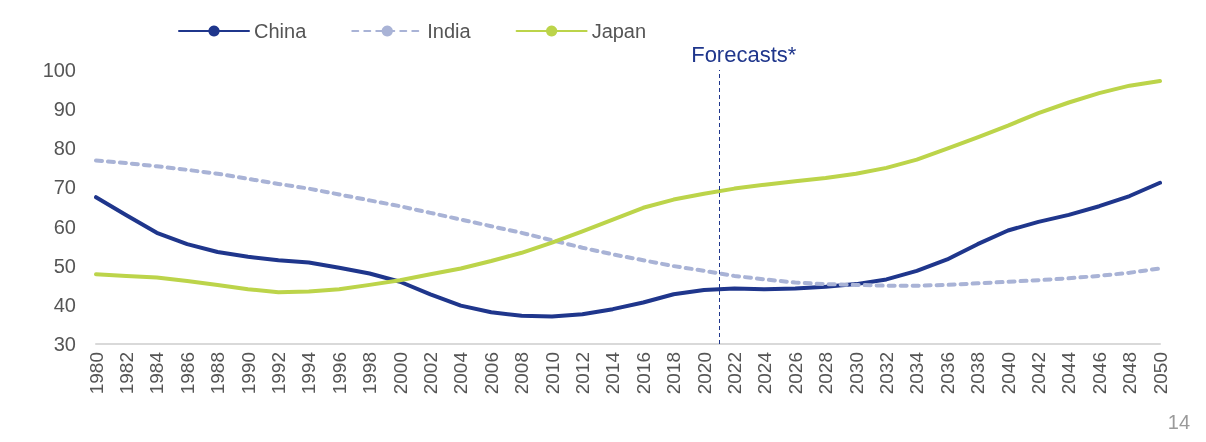 The height and width of the screenshot is (442, 1206). I want to click on x-tick-label: 2032, so click(886, 373).